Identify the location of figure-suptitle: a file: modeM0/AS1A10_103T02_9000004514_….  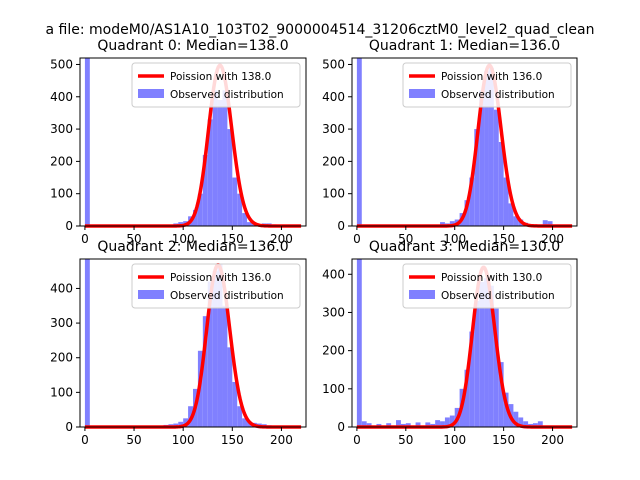
(320, 30).